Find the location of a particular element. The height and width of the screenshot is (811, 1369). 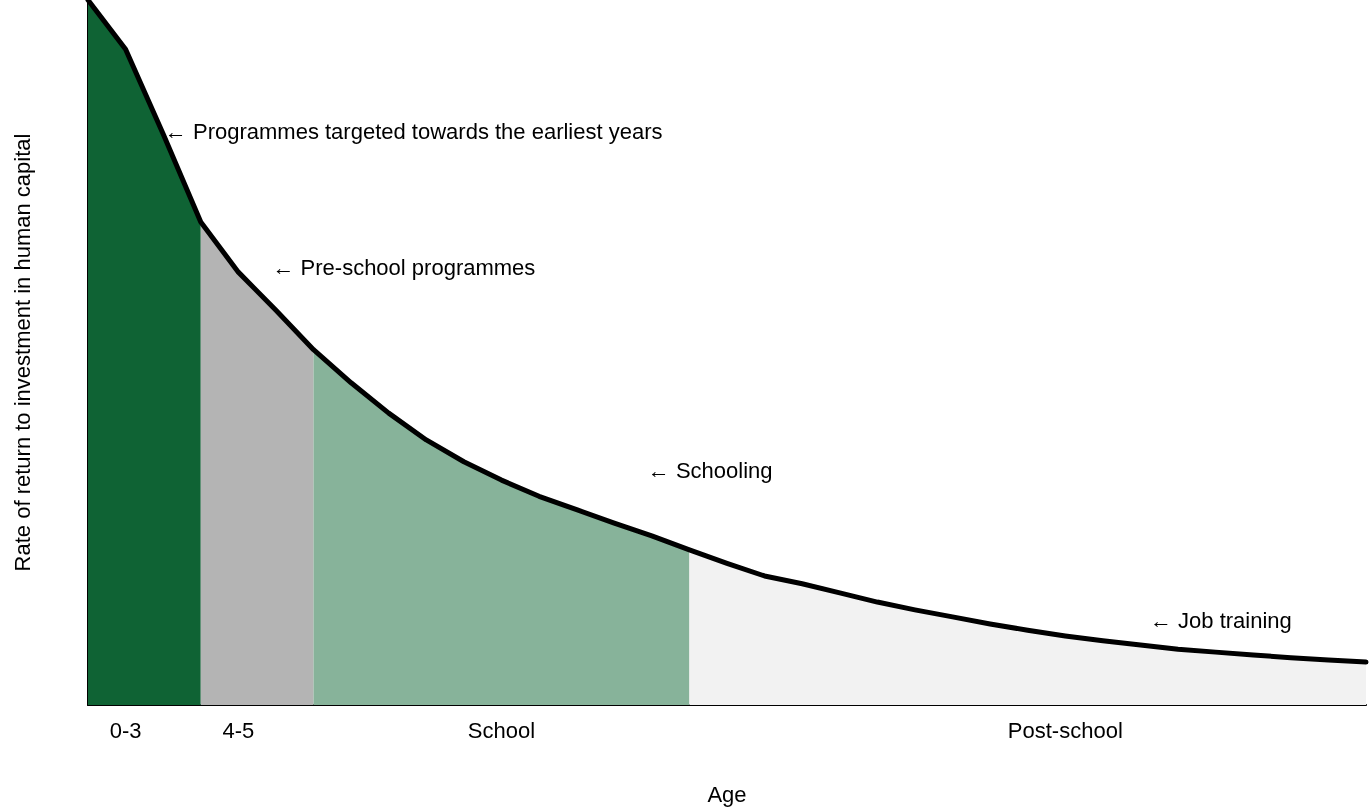

y-axis-title: Rate of return to investment in human capital is located at coordinates (22, 352).